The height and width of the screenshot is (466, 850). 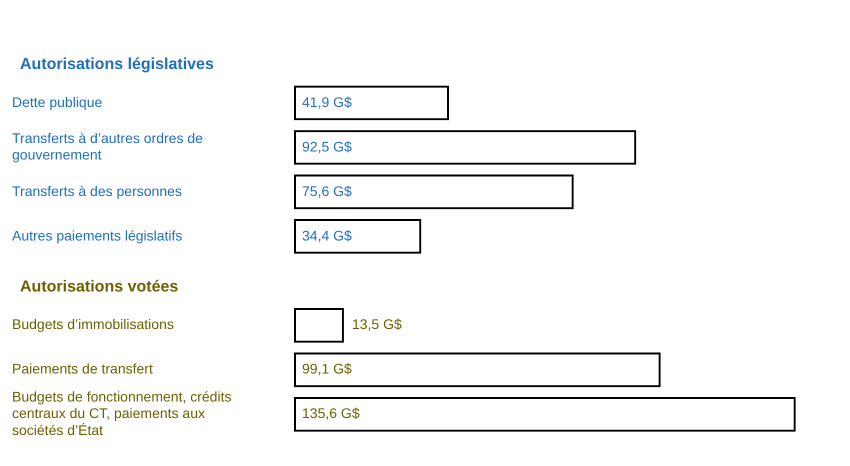 What do you see at coordinates (57, 102) in the screenshot?
I see `y-tick-label: Dette publique` at bounding box center [57, 102].